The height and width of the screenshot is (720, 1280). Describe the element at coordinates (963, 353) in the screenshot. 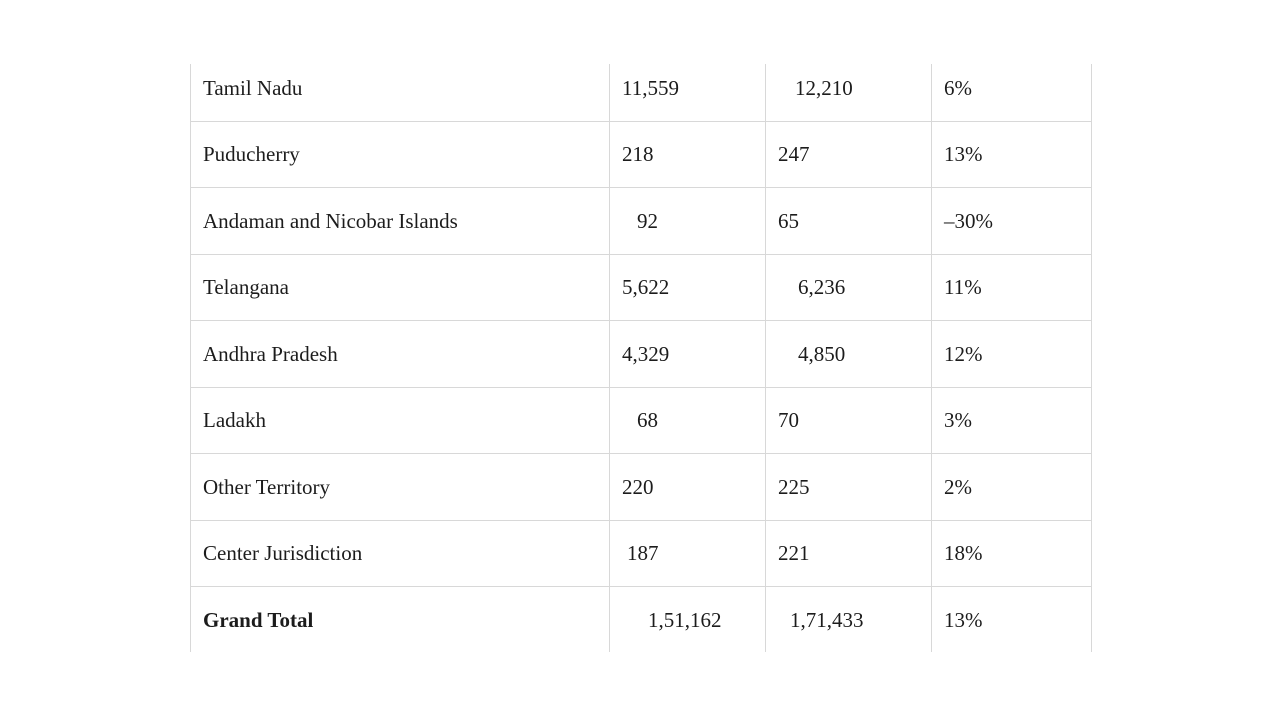

I see `growth-pct-cell: 12%` at that location.